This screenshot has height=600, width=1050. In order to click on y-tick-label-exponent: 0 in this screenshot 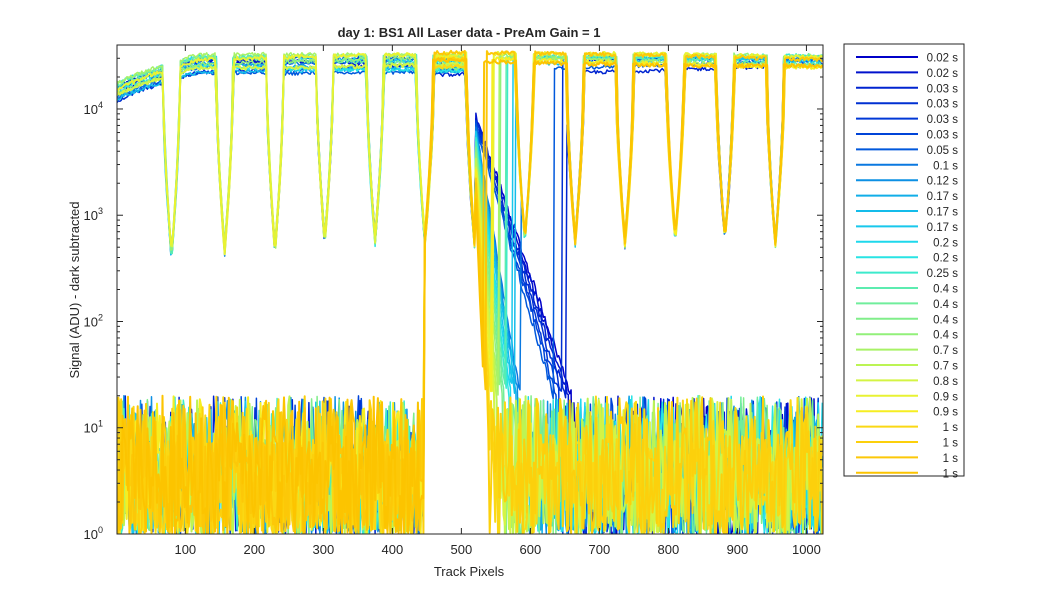, I will do `click(100, 530)`.